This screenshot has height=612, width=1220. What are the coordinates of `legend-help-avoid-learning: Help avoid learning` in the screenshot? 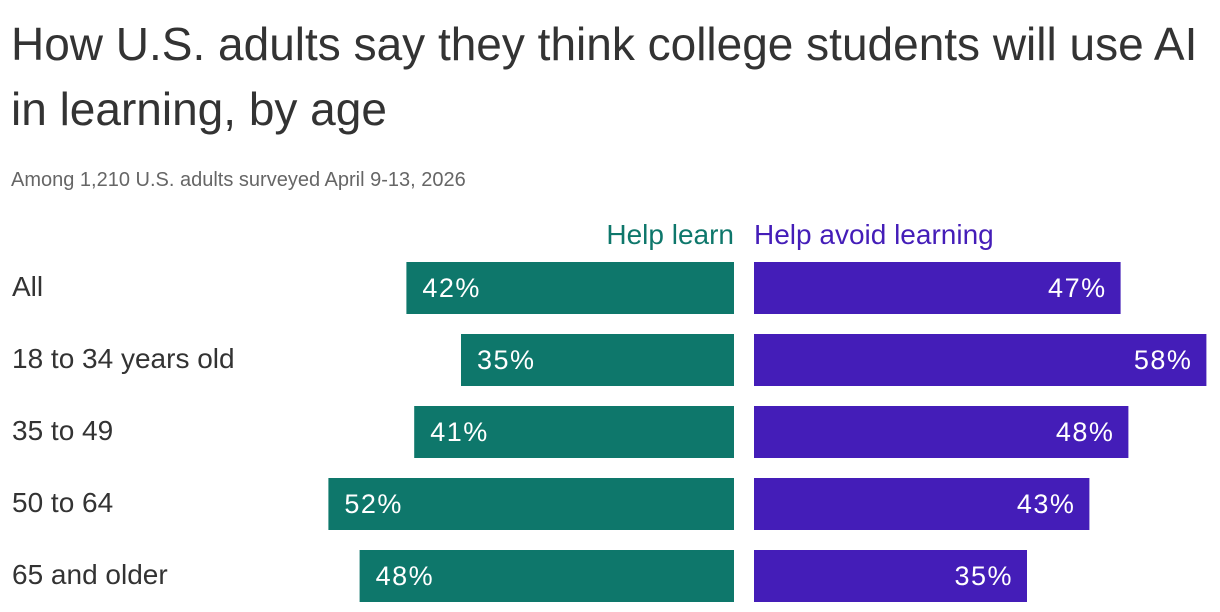 It's located at (874, 234).